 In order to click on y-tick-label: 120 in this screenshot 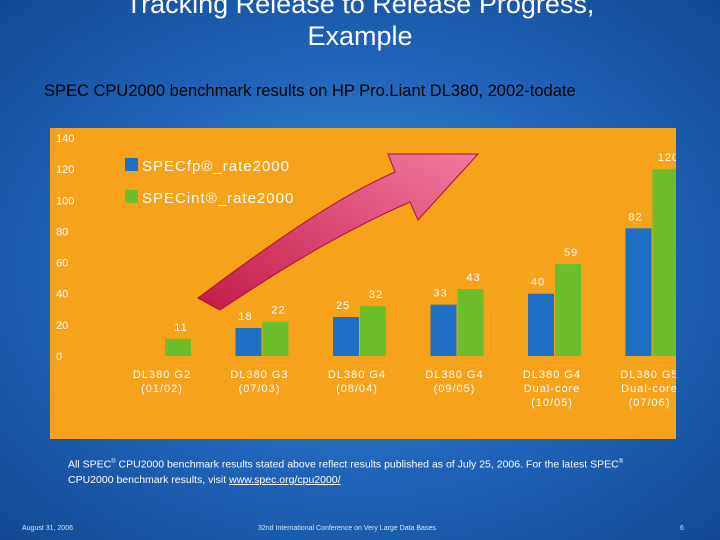, I will do `click(65, 170)`.